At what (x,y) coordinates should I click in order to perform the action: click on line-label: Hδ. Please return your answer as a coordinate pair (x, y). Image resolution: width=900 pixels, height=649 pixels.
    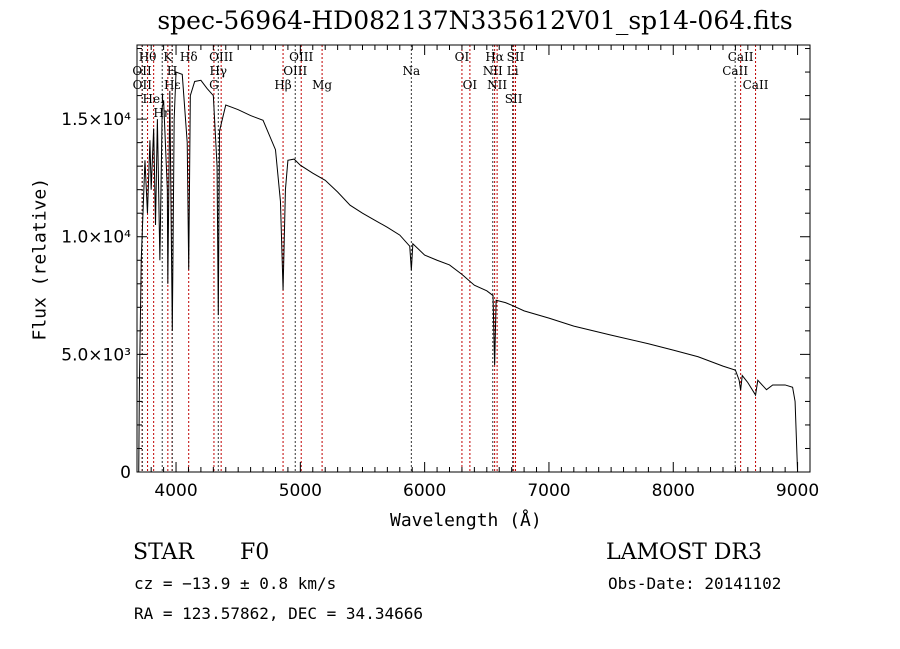
    Looking at the image, I should click on (189, 57).